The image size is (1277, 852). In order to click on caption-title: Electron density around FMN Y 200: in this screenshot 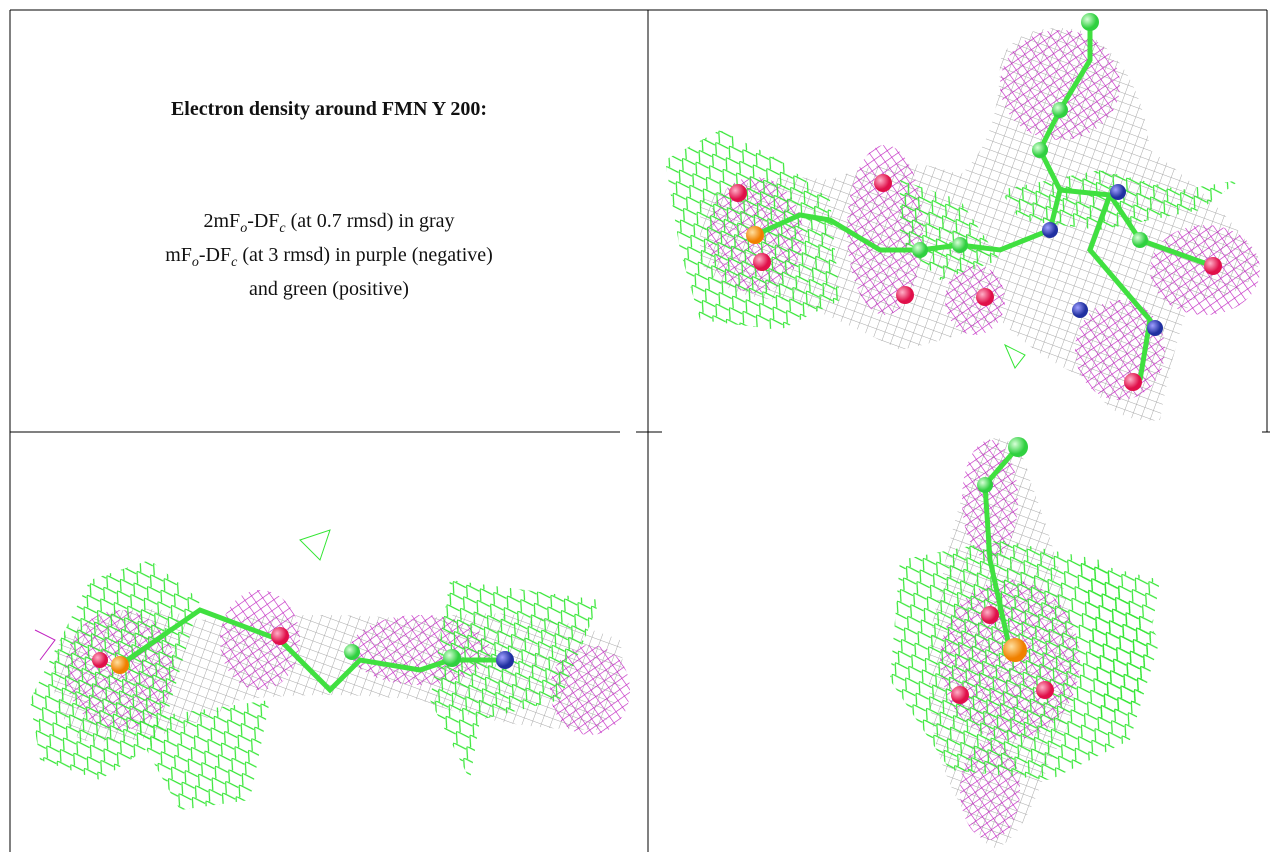, I will do `click(329, 109)`.